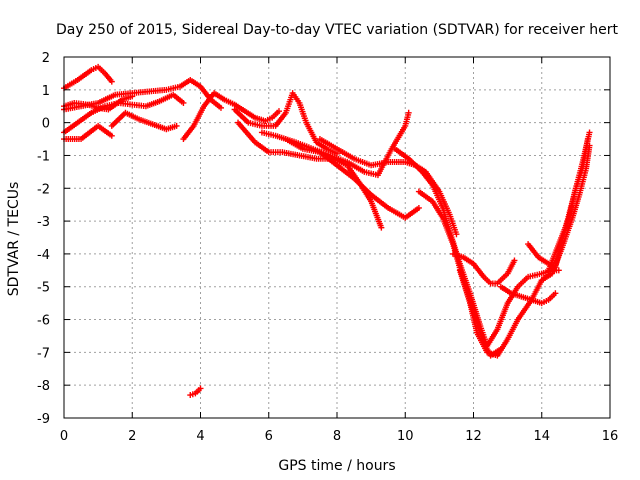 This screenshot has height=480, width=640. What do you see at coordinates (43, 288) in the screenshot?
I see `y-tick-label: -5` at bounding box center [43, 288].